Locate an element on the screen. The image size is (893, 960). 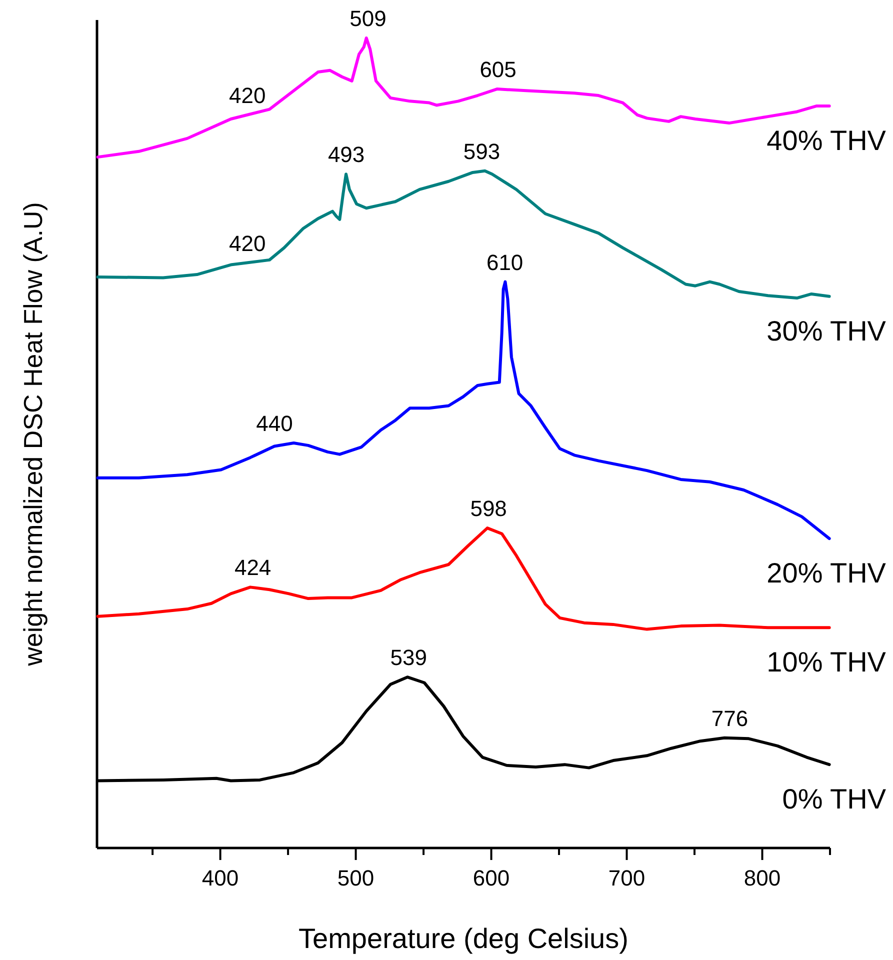
x-tick-label: 800 is located at coordinates (762, 878).